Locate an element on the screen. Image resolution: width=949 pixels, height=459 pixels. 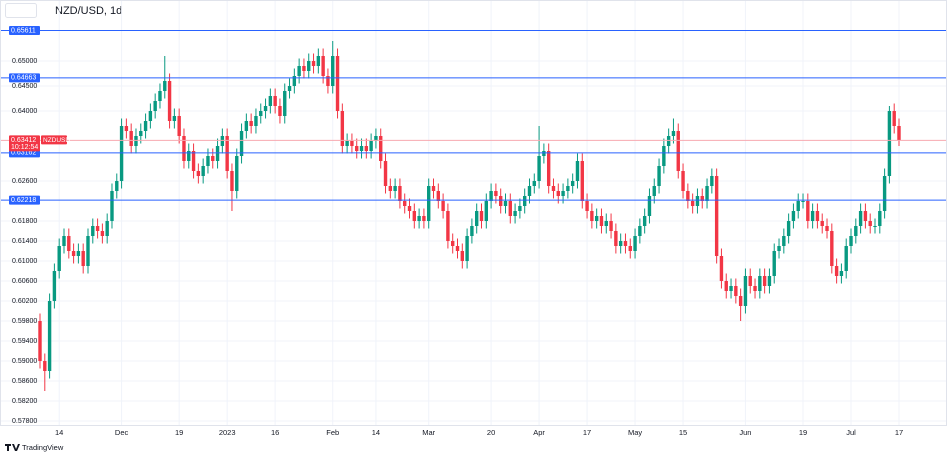
y-tick-label: 0.58200 is located at coordinates (24, 401).